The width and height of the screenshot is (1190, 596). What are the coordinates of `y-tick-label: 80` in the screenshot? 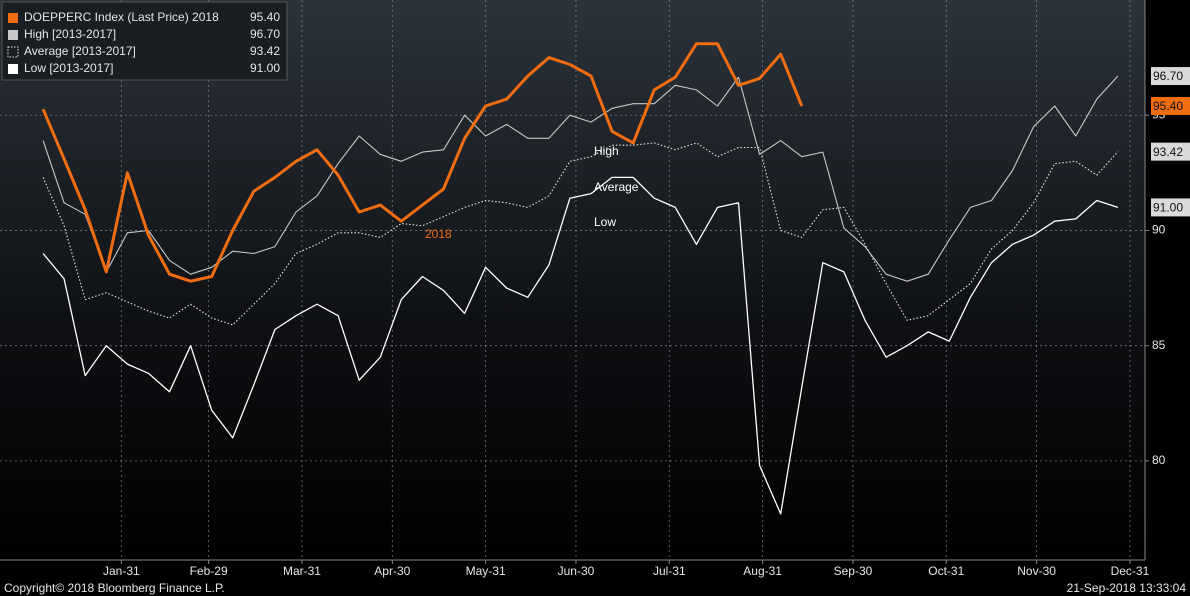 It's located at (1159, 460).